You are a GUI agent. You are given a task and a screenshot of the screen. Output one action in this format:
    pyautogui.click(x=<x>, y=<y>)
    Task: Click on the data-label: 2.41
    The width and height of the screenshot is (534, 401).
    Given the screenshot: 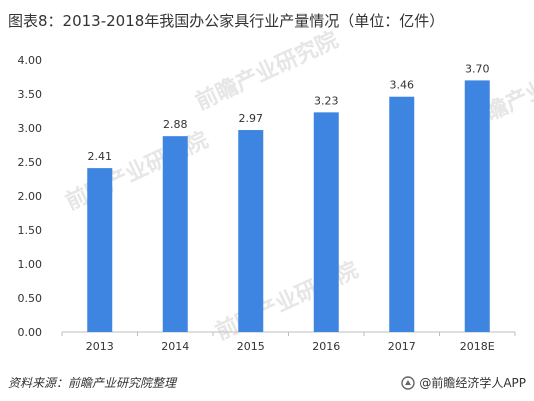 What is the action you would take?
    pyautogui.click(x=100, y=156)
    